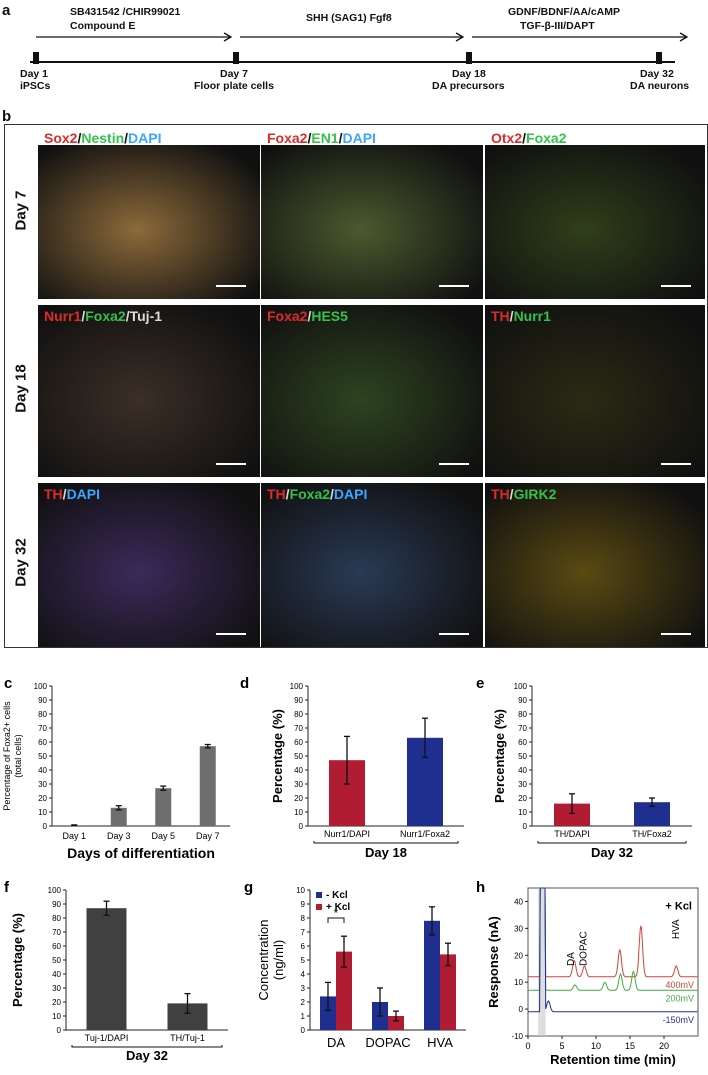 This screenshot has width=708, height=1075. Describe the element at coordinates (372, 213) in the screenshot. I see `micrograph: Foxa2/EN1/DAPI` at that location.